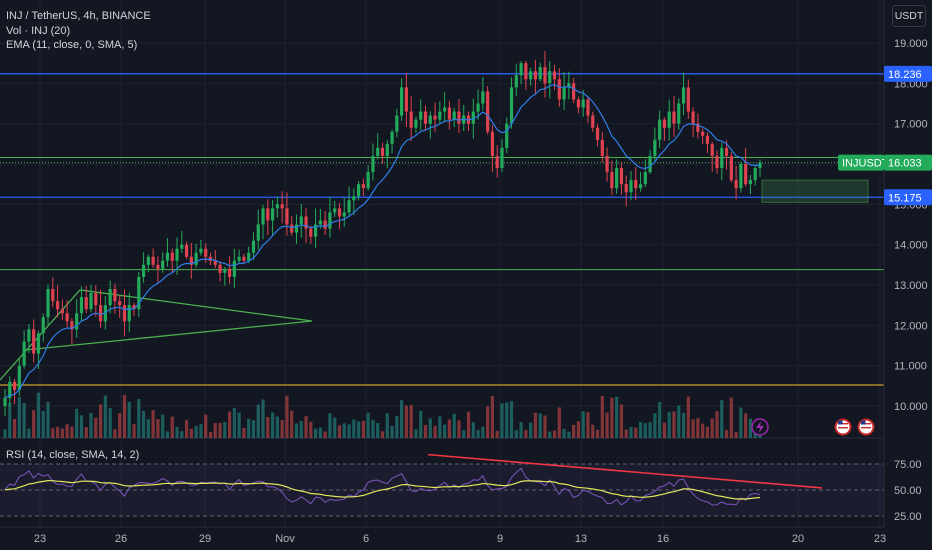 The image size is (932, 550). Describe the element at coordinates (911, 326) in the screenshot. I see `price-tick-label: 12.000` at that location.